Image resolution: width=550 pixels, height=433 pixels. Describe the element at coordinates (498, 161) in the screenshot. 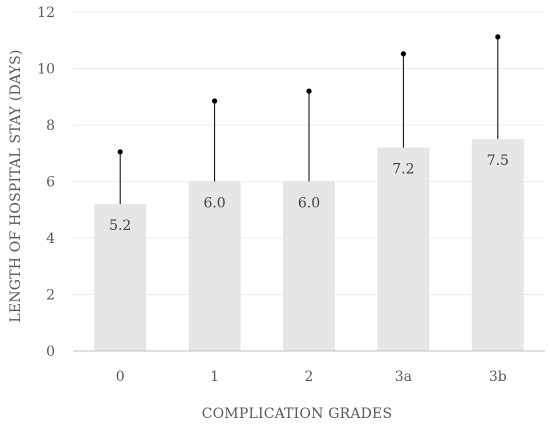

I see `data-label-3b: 7.5` at that location.